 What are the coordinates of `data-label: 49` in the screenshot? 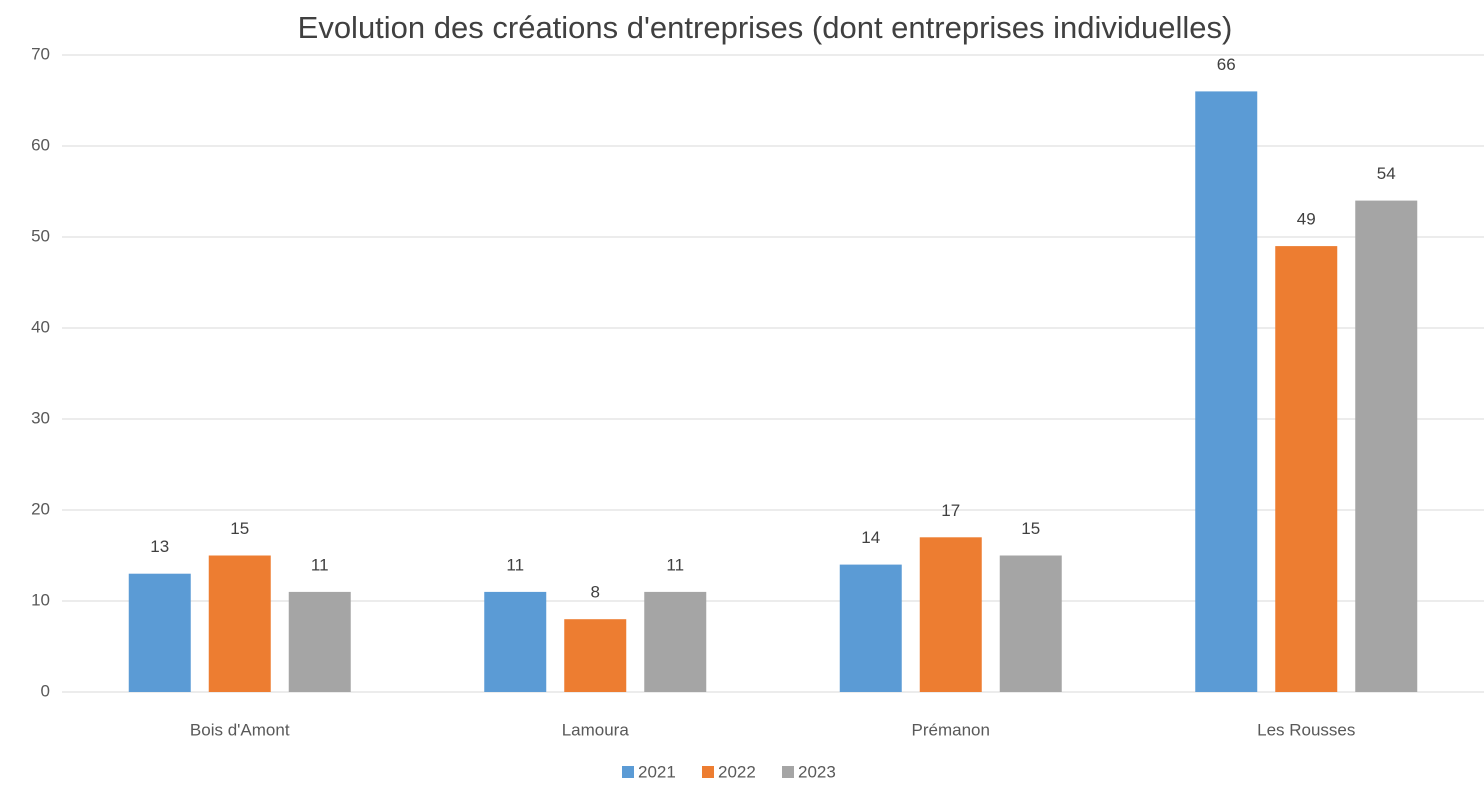 It's located at (1306, 219).